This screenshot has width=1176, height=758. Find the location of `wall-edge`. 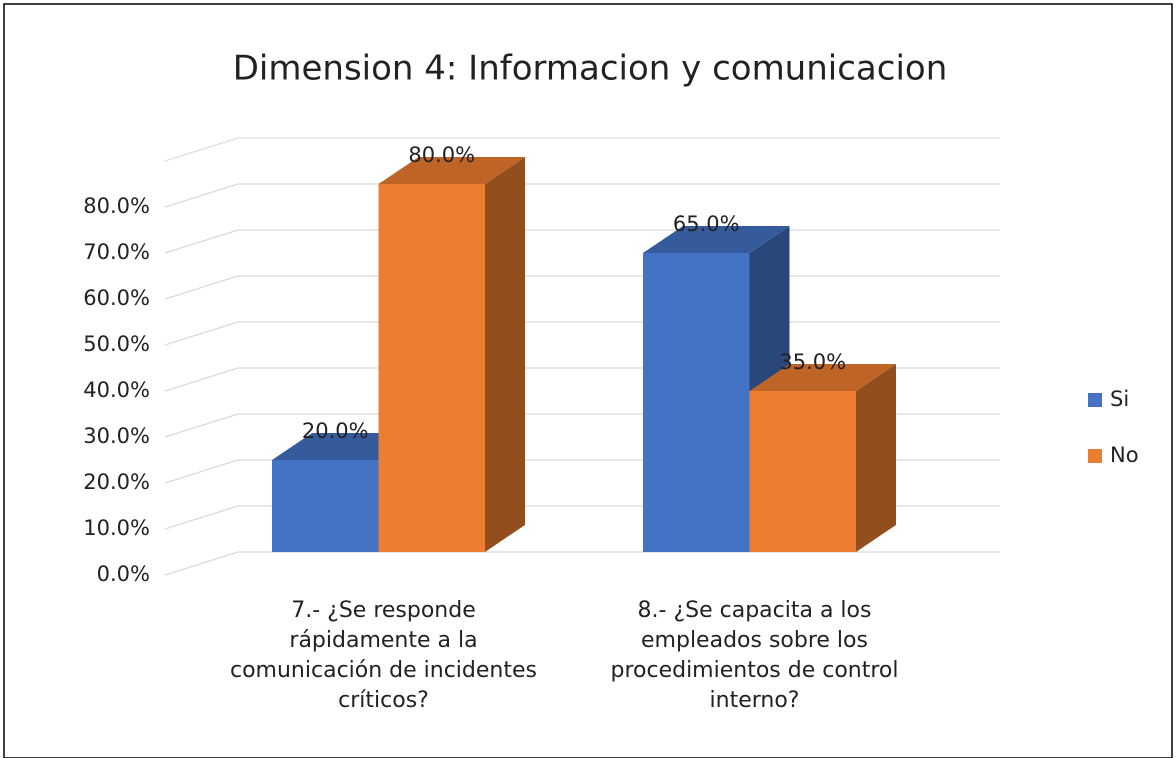

wall-edge is located at coordinates (201, 149).